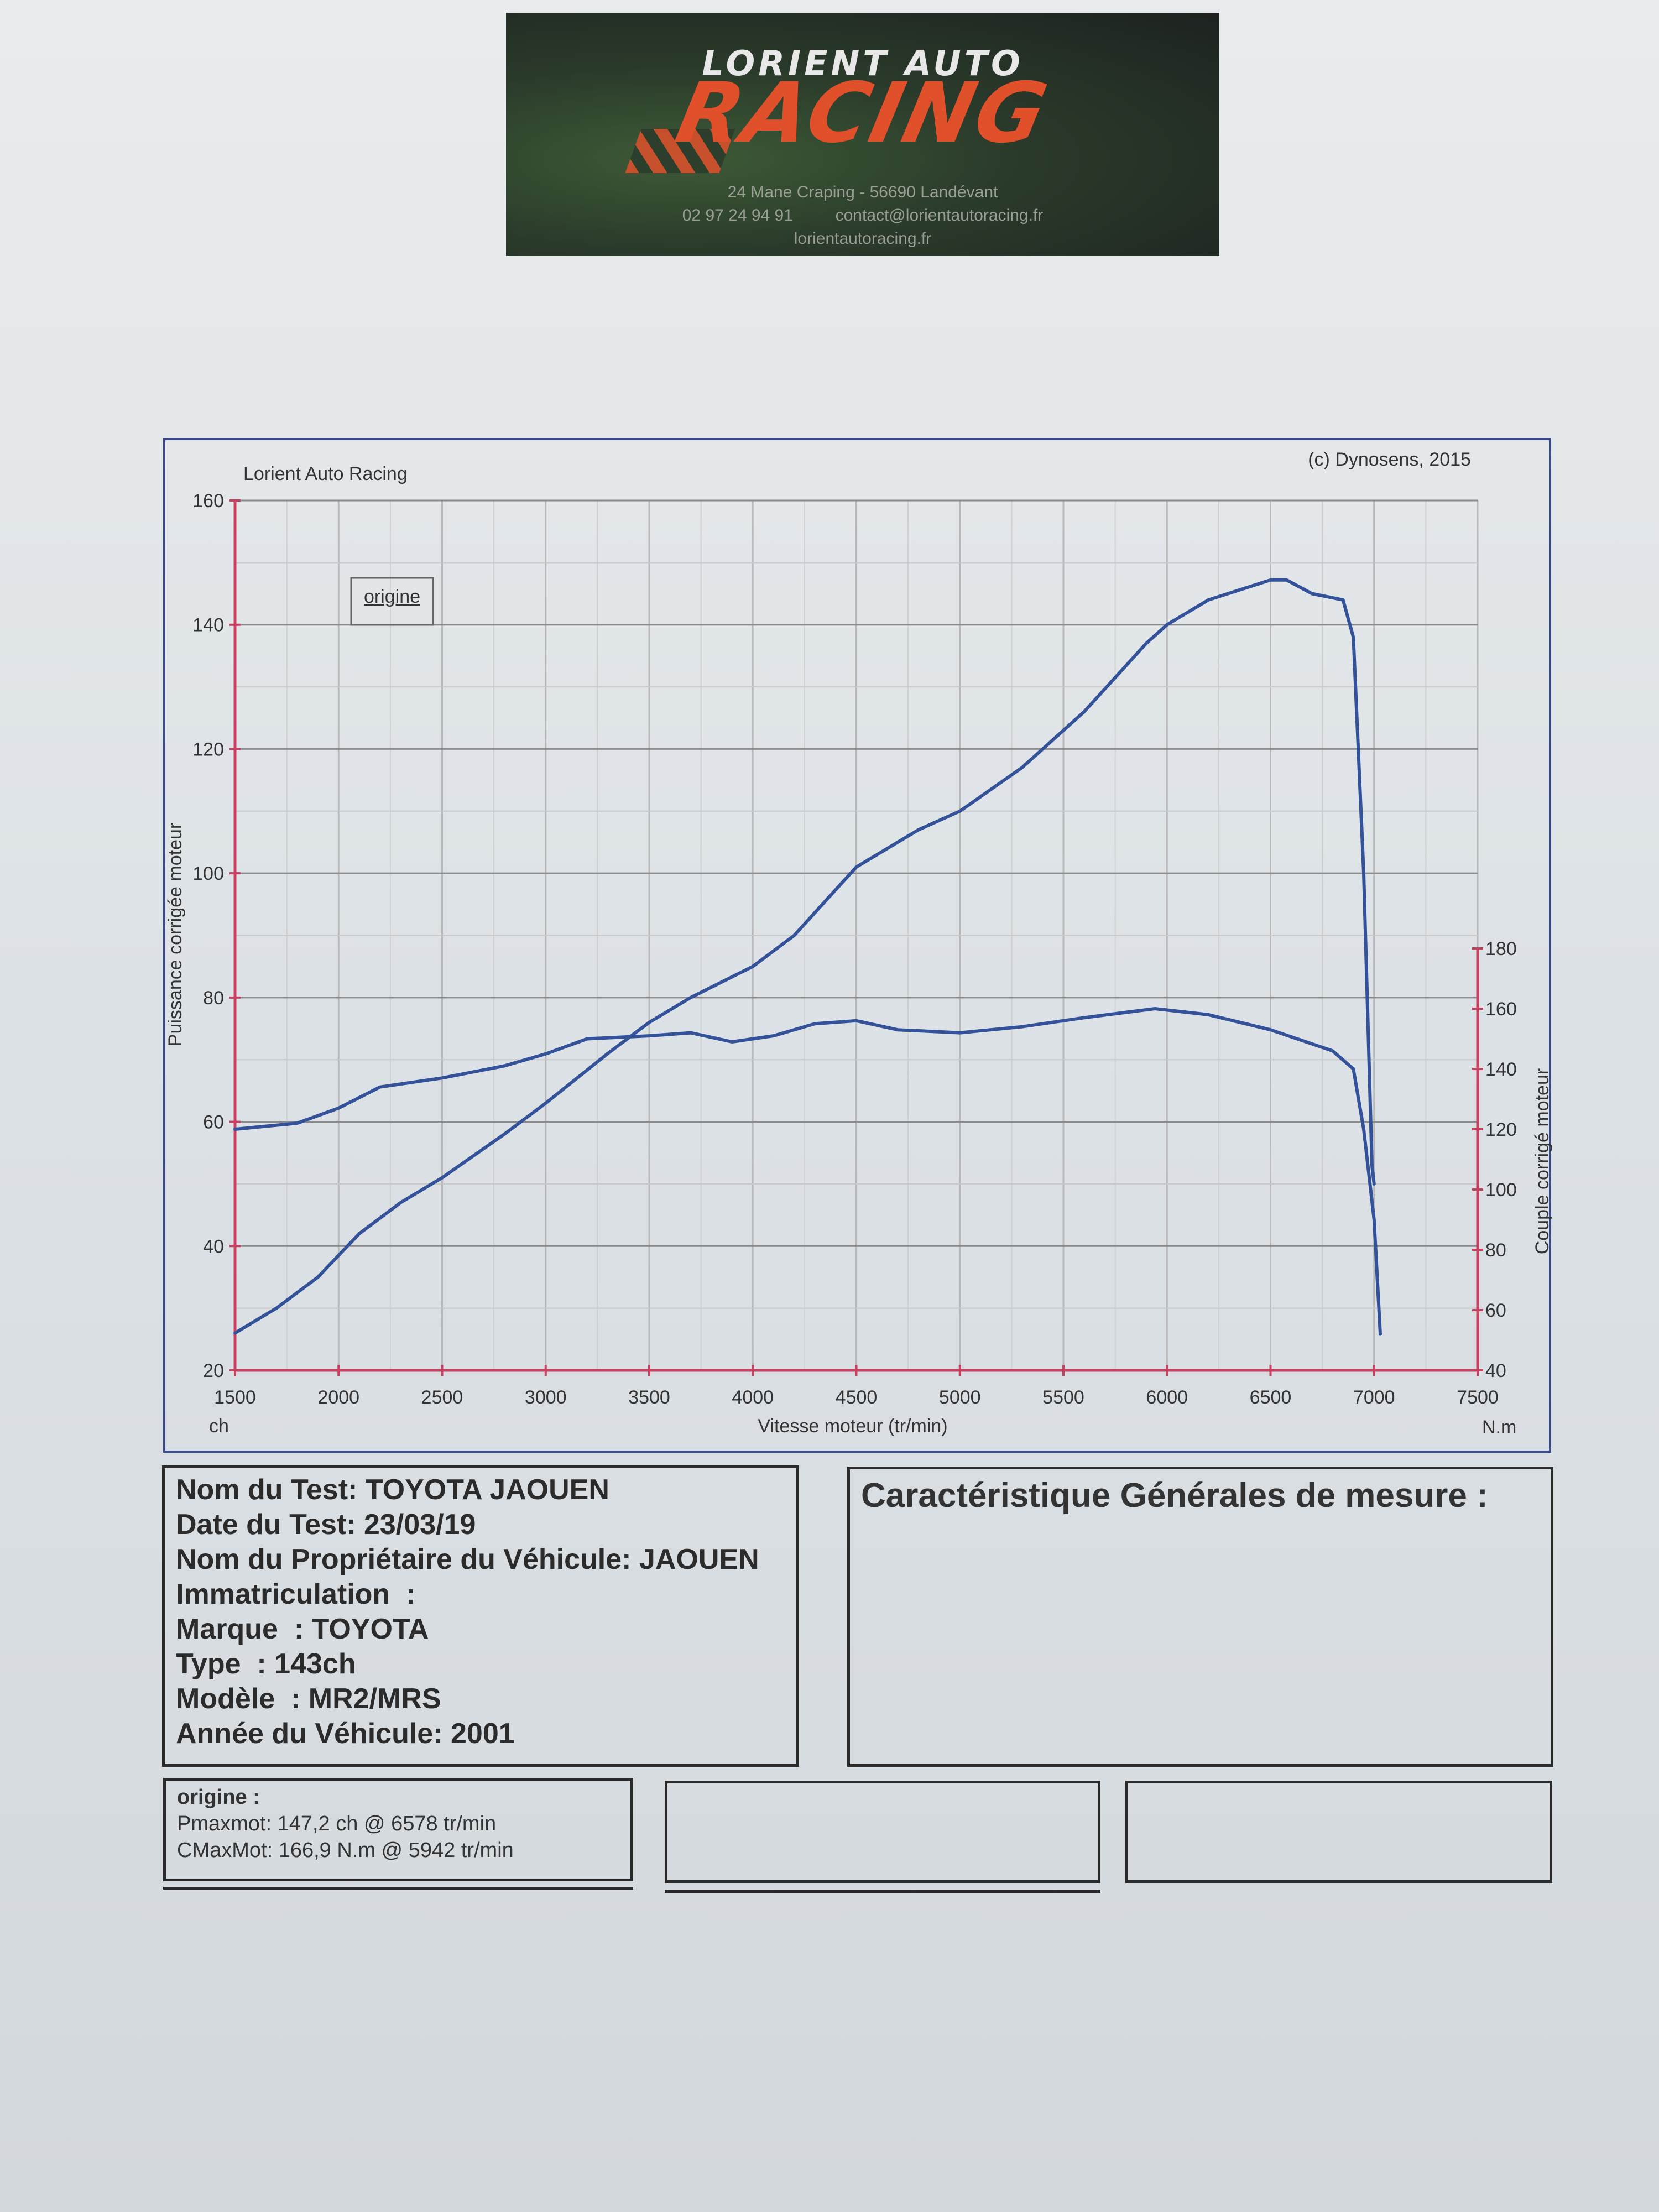  What do you see at coordinates (481, 1665) in the screenshot?
I see `vehicle-info-line: Type : 143ch` at bounding box center [481, 1665].